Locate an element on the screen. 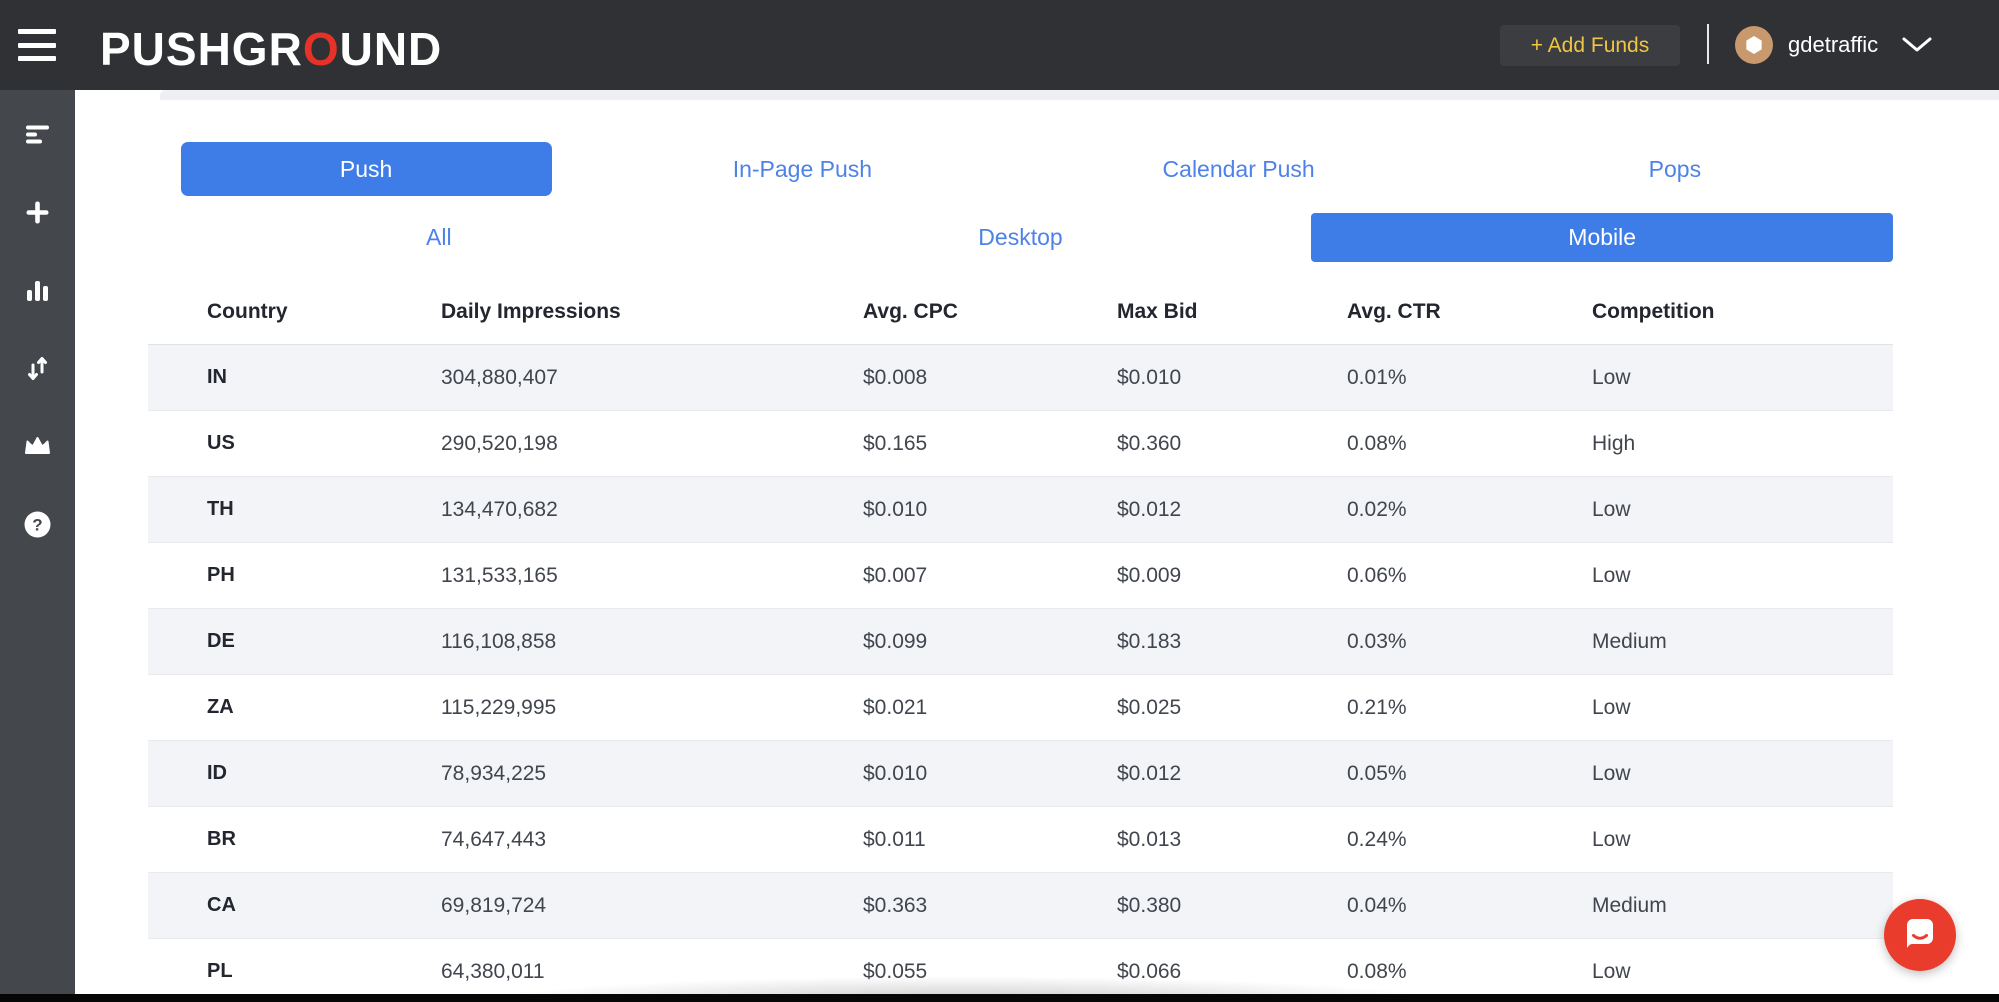  table-row: ZA 115,229,995 $0.021 $0.025 0.21% Low is located at coordinates (1020, 708).